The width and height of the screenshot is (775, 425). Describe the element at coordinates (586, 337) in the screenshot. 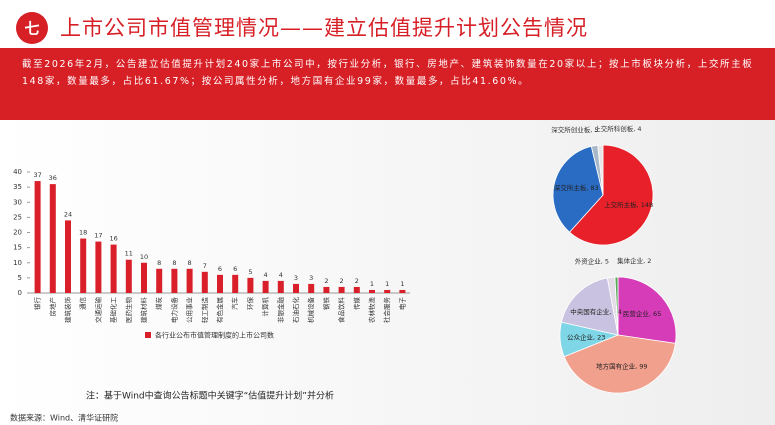

I see `slice-label: 公众企业, 23` at that location.